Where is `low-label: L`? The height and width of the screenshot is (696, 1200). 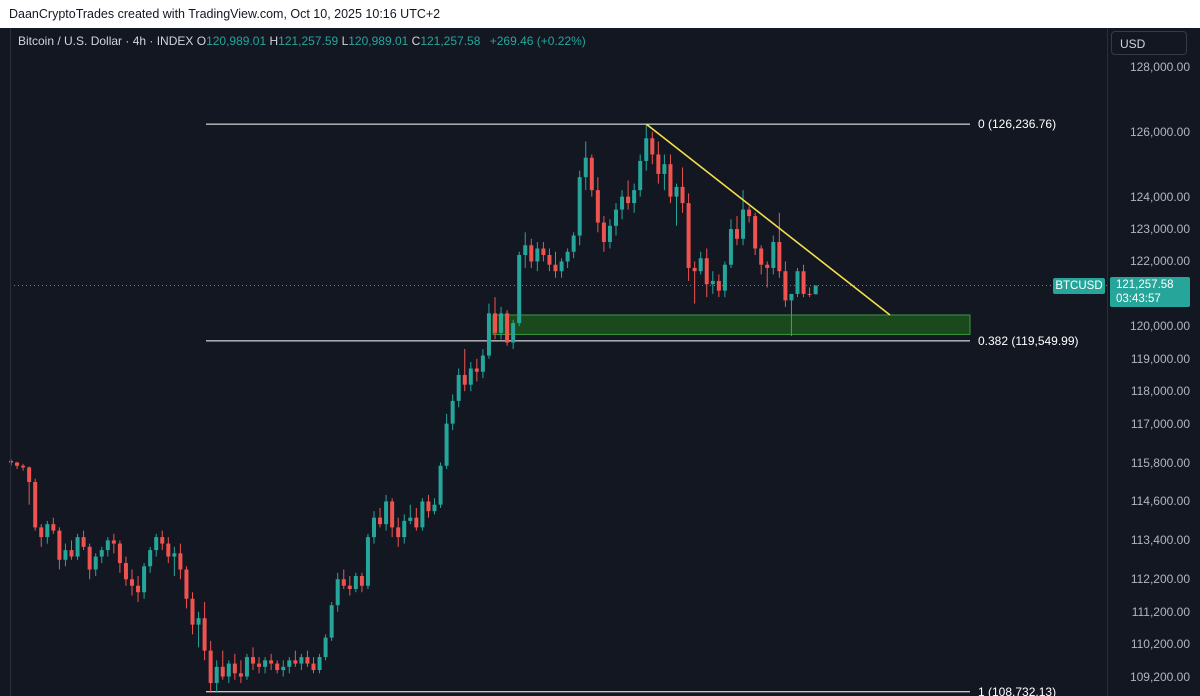
low-label: L is located at coordinates (345, 41).